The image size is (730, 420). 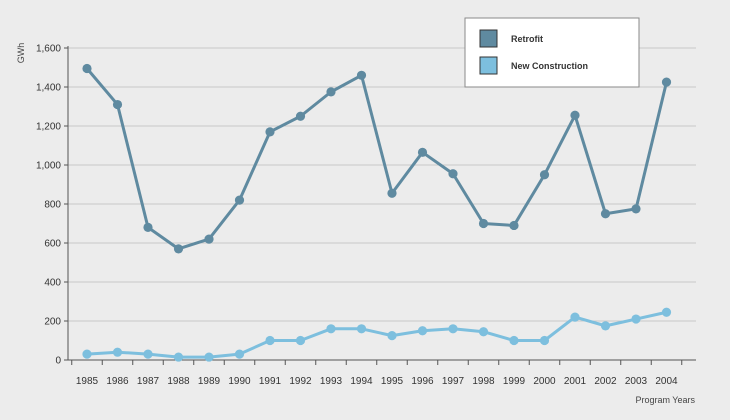 I want to click on data-point-retrofit-1987, so click(x=148, y=227).